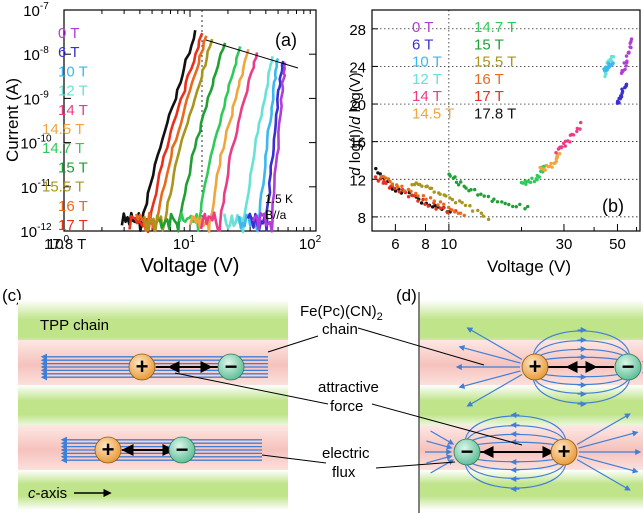  Describe the element at coordinates (310, 243) in the screenshot. I see `iv-x-tick-label: 10²` at that location.